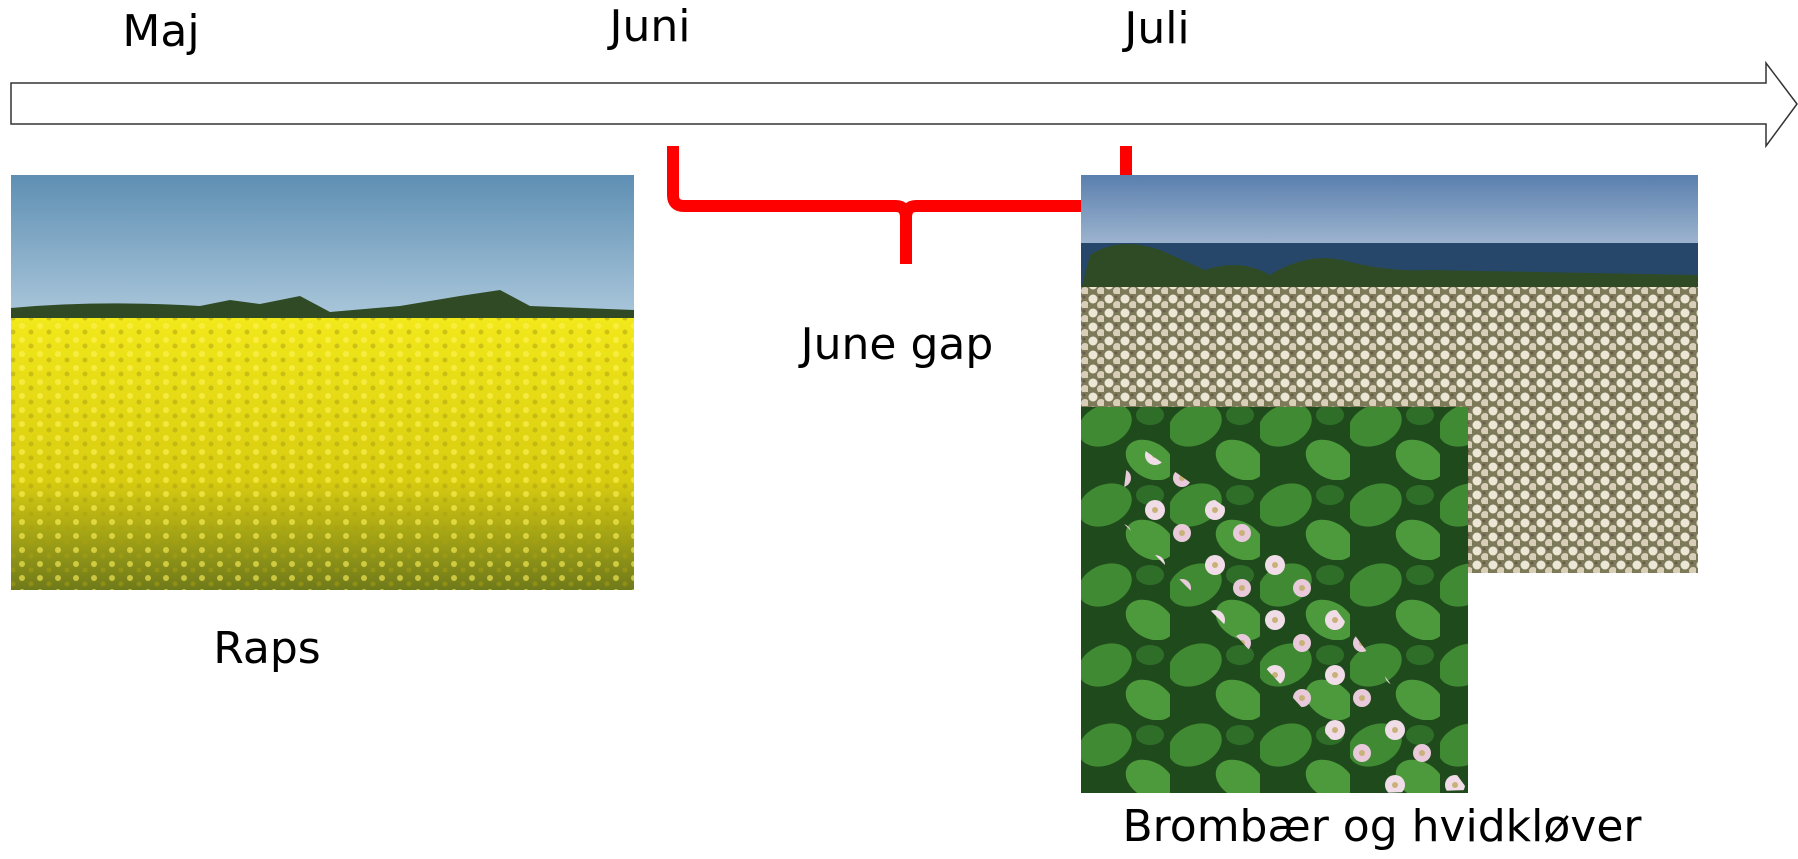  I want to click on month-label: Juni, so click(649, 26).